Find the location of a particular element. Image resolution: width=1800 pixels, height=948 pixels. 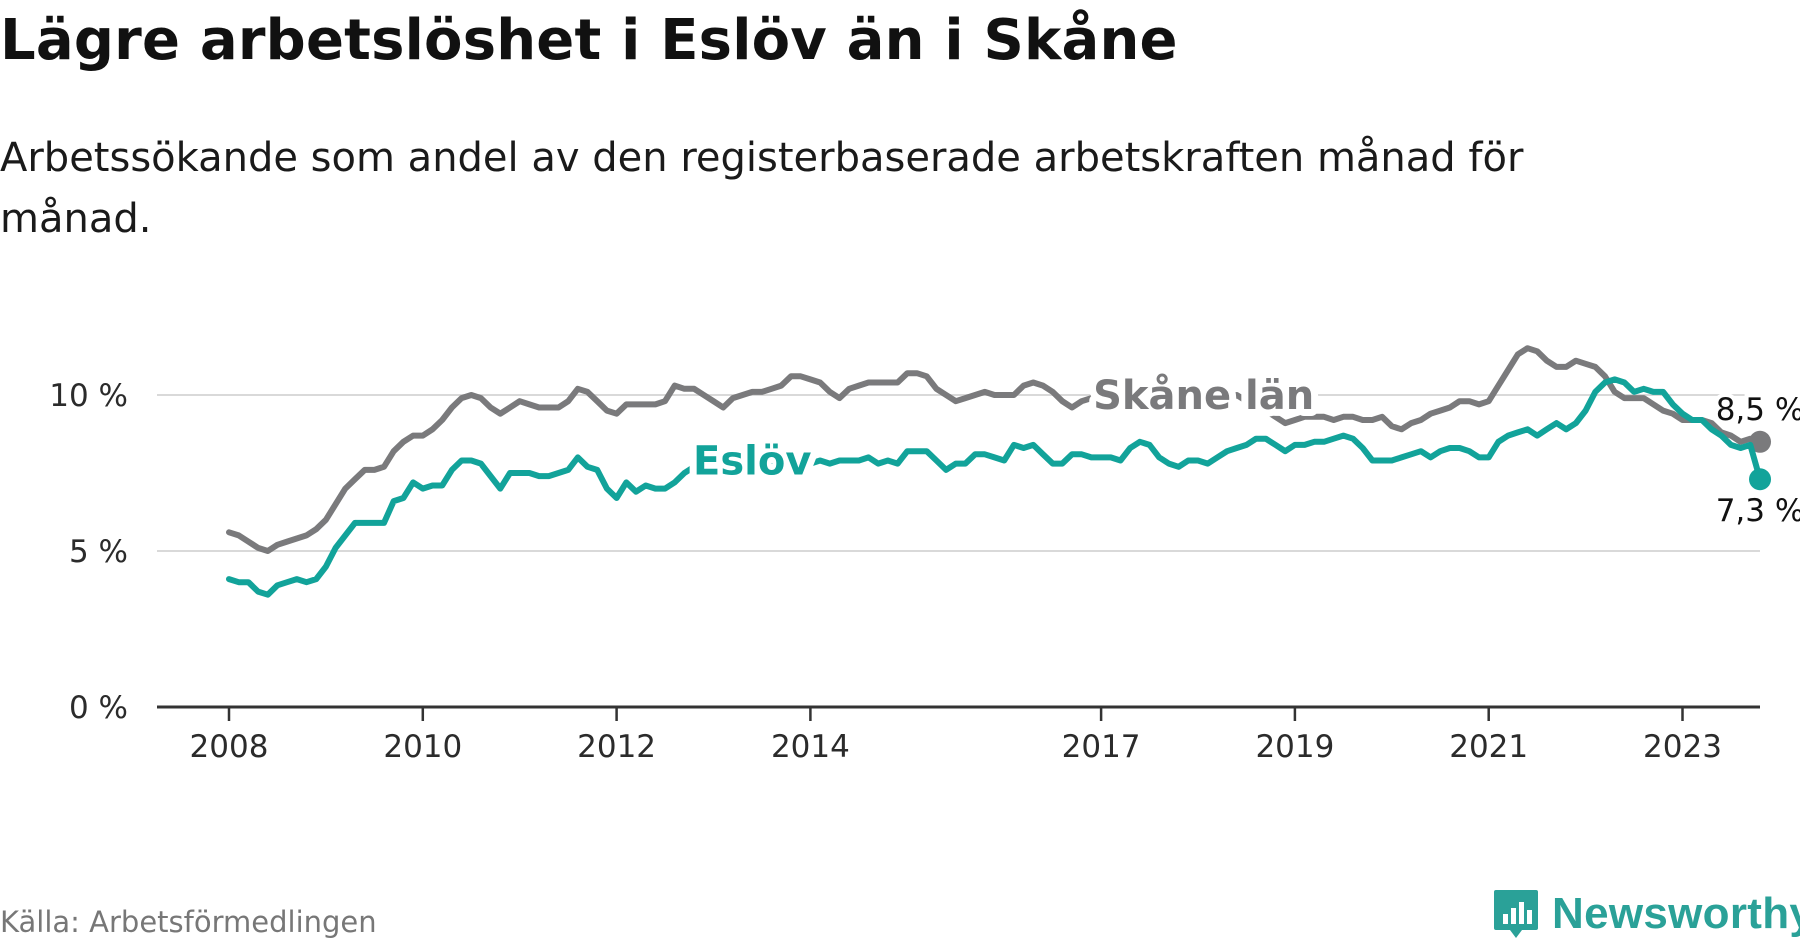

x-tick-label: 2014 is located at coordinates (810, 747).